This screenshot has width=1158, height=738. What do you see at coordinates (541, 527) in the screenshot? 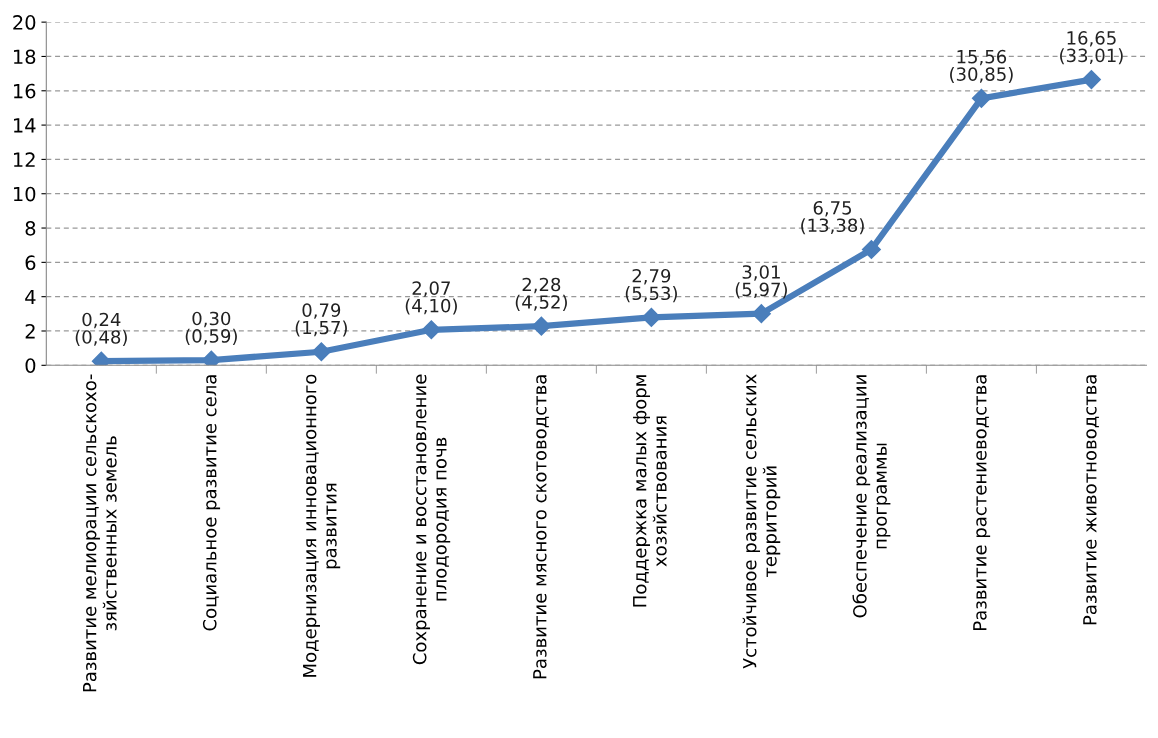
I see `x-tick-label: Развитие мясного скотоводства` at bounding box center [541, 527].